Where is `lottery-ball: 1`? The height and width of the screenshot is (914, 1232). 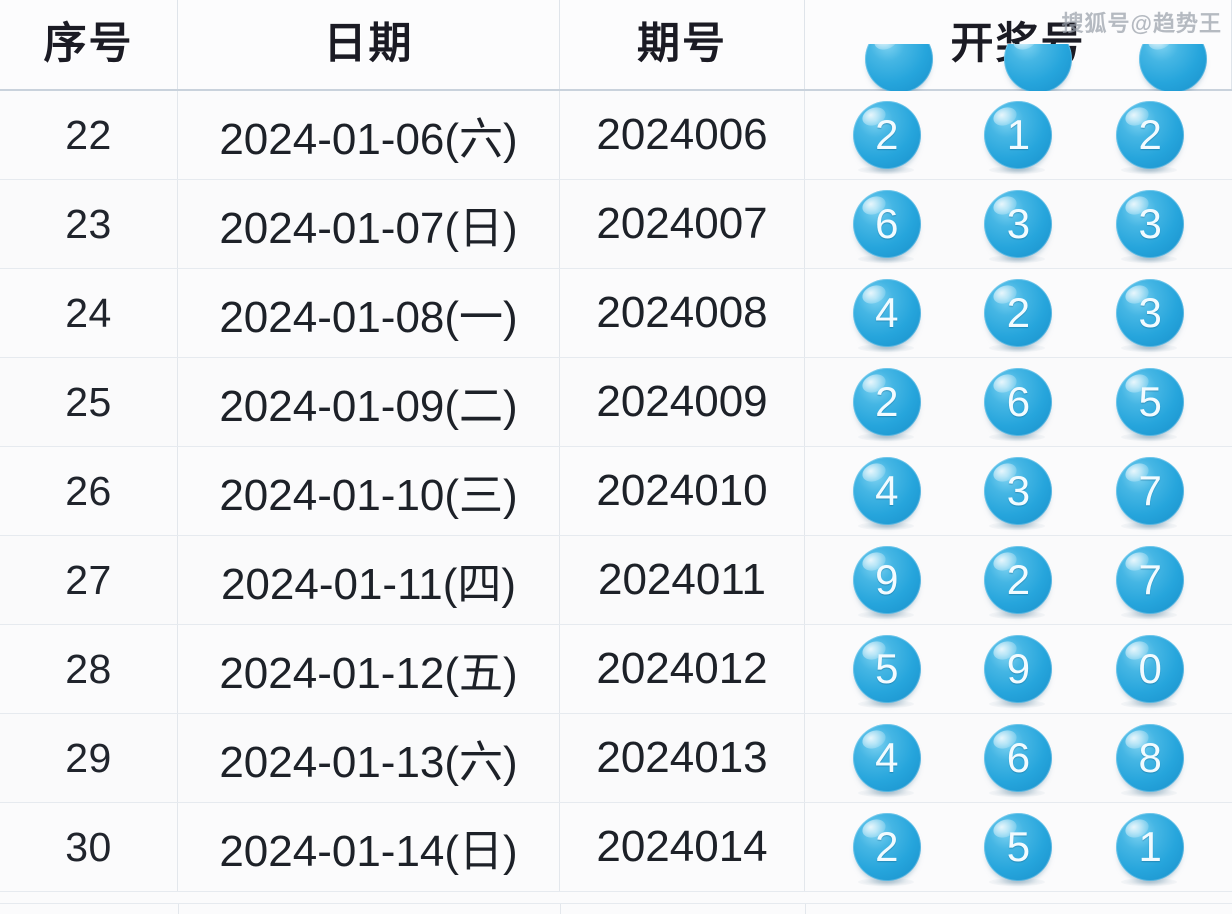
lottery-ball: 1 is located at coordinates (1018, 136).